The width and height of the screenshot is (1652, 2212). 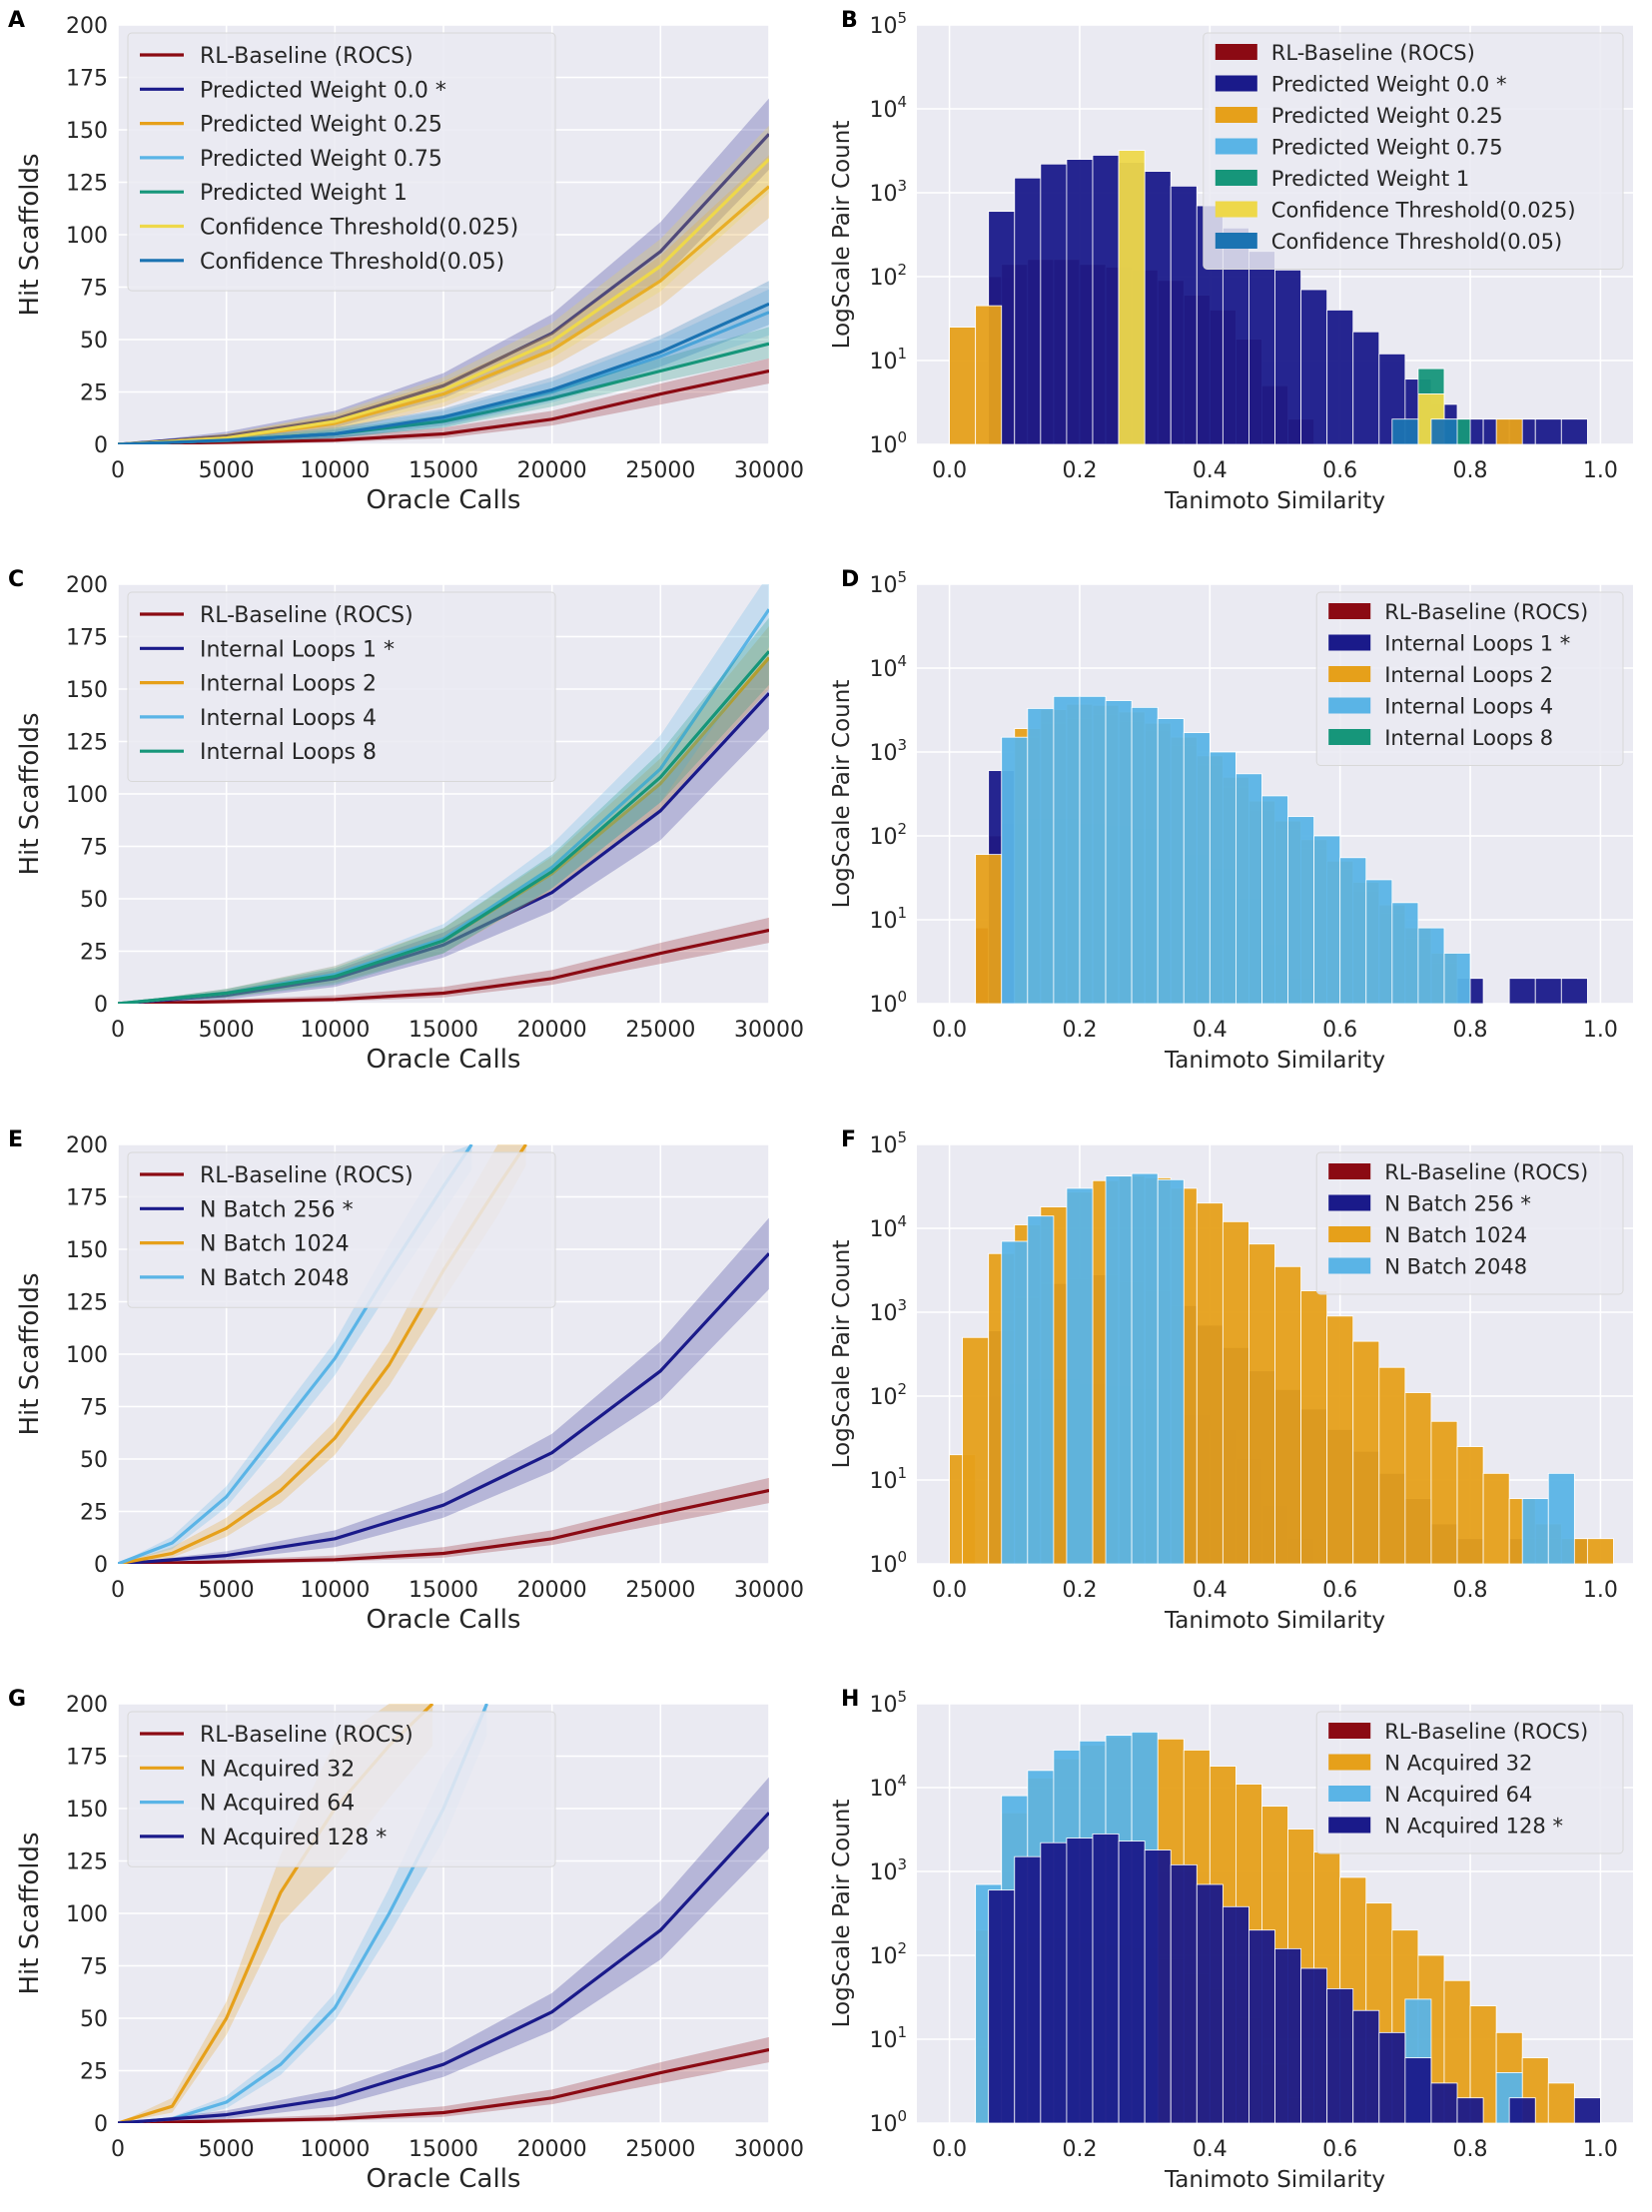 I want to click on panel-label: B, so click(x=849, y=20).